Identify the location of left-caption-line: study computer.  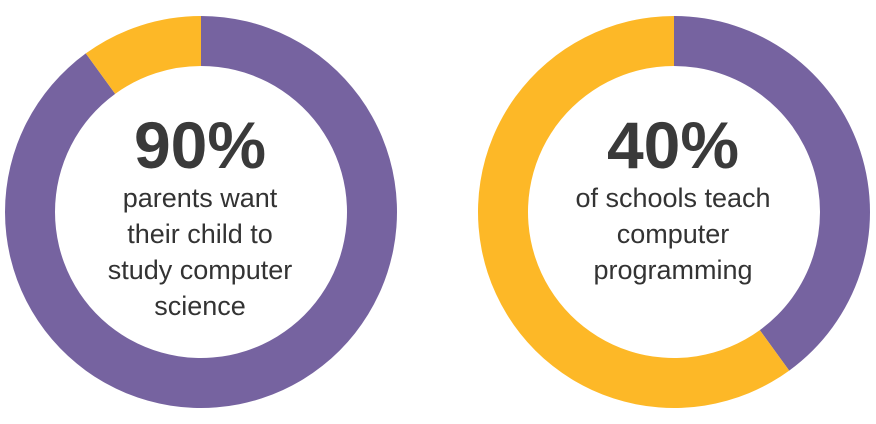
(200, 270).